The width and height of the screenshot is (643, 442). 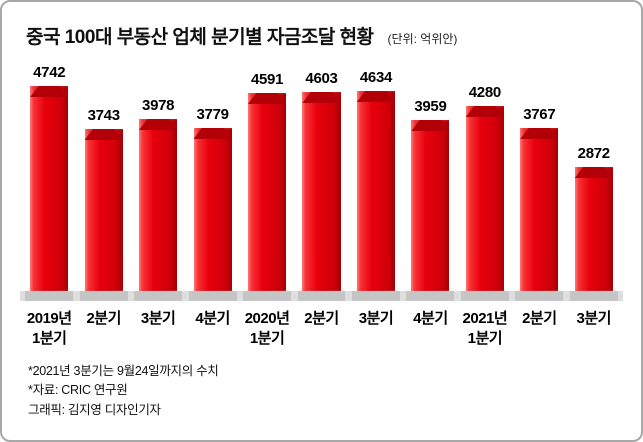 What do you see at coordinates (49, 318) in the screenshot?
I see `x-axis-label-line: 2019년` at bounding box center [49, 318].